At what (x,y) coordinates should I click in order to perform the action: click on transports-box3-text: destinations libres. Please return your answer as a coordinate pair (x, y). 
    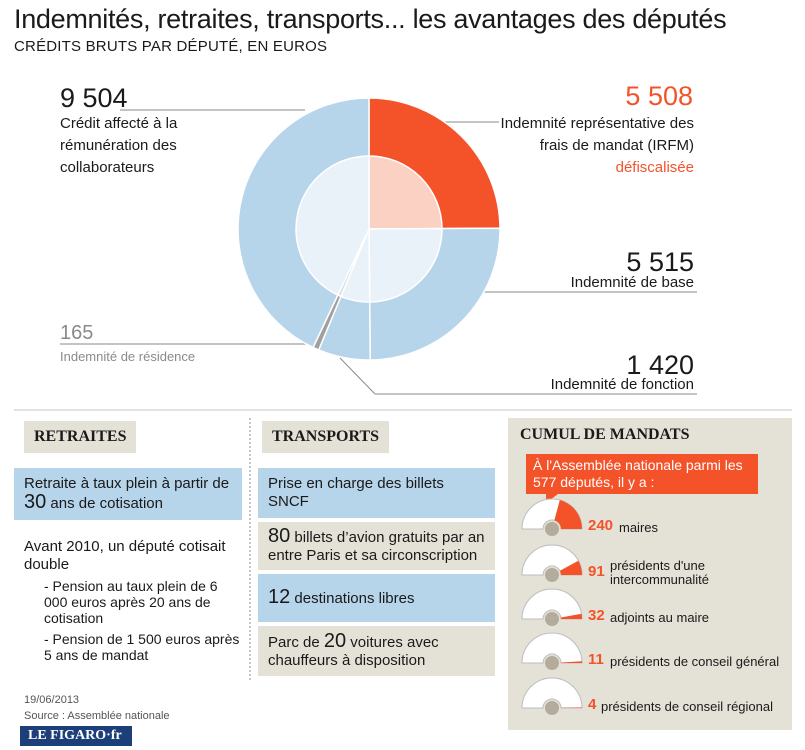
    Looking at the image, I should click on (352, 598).